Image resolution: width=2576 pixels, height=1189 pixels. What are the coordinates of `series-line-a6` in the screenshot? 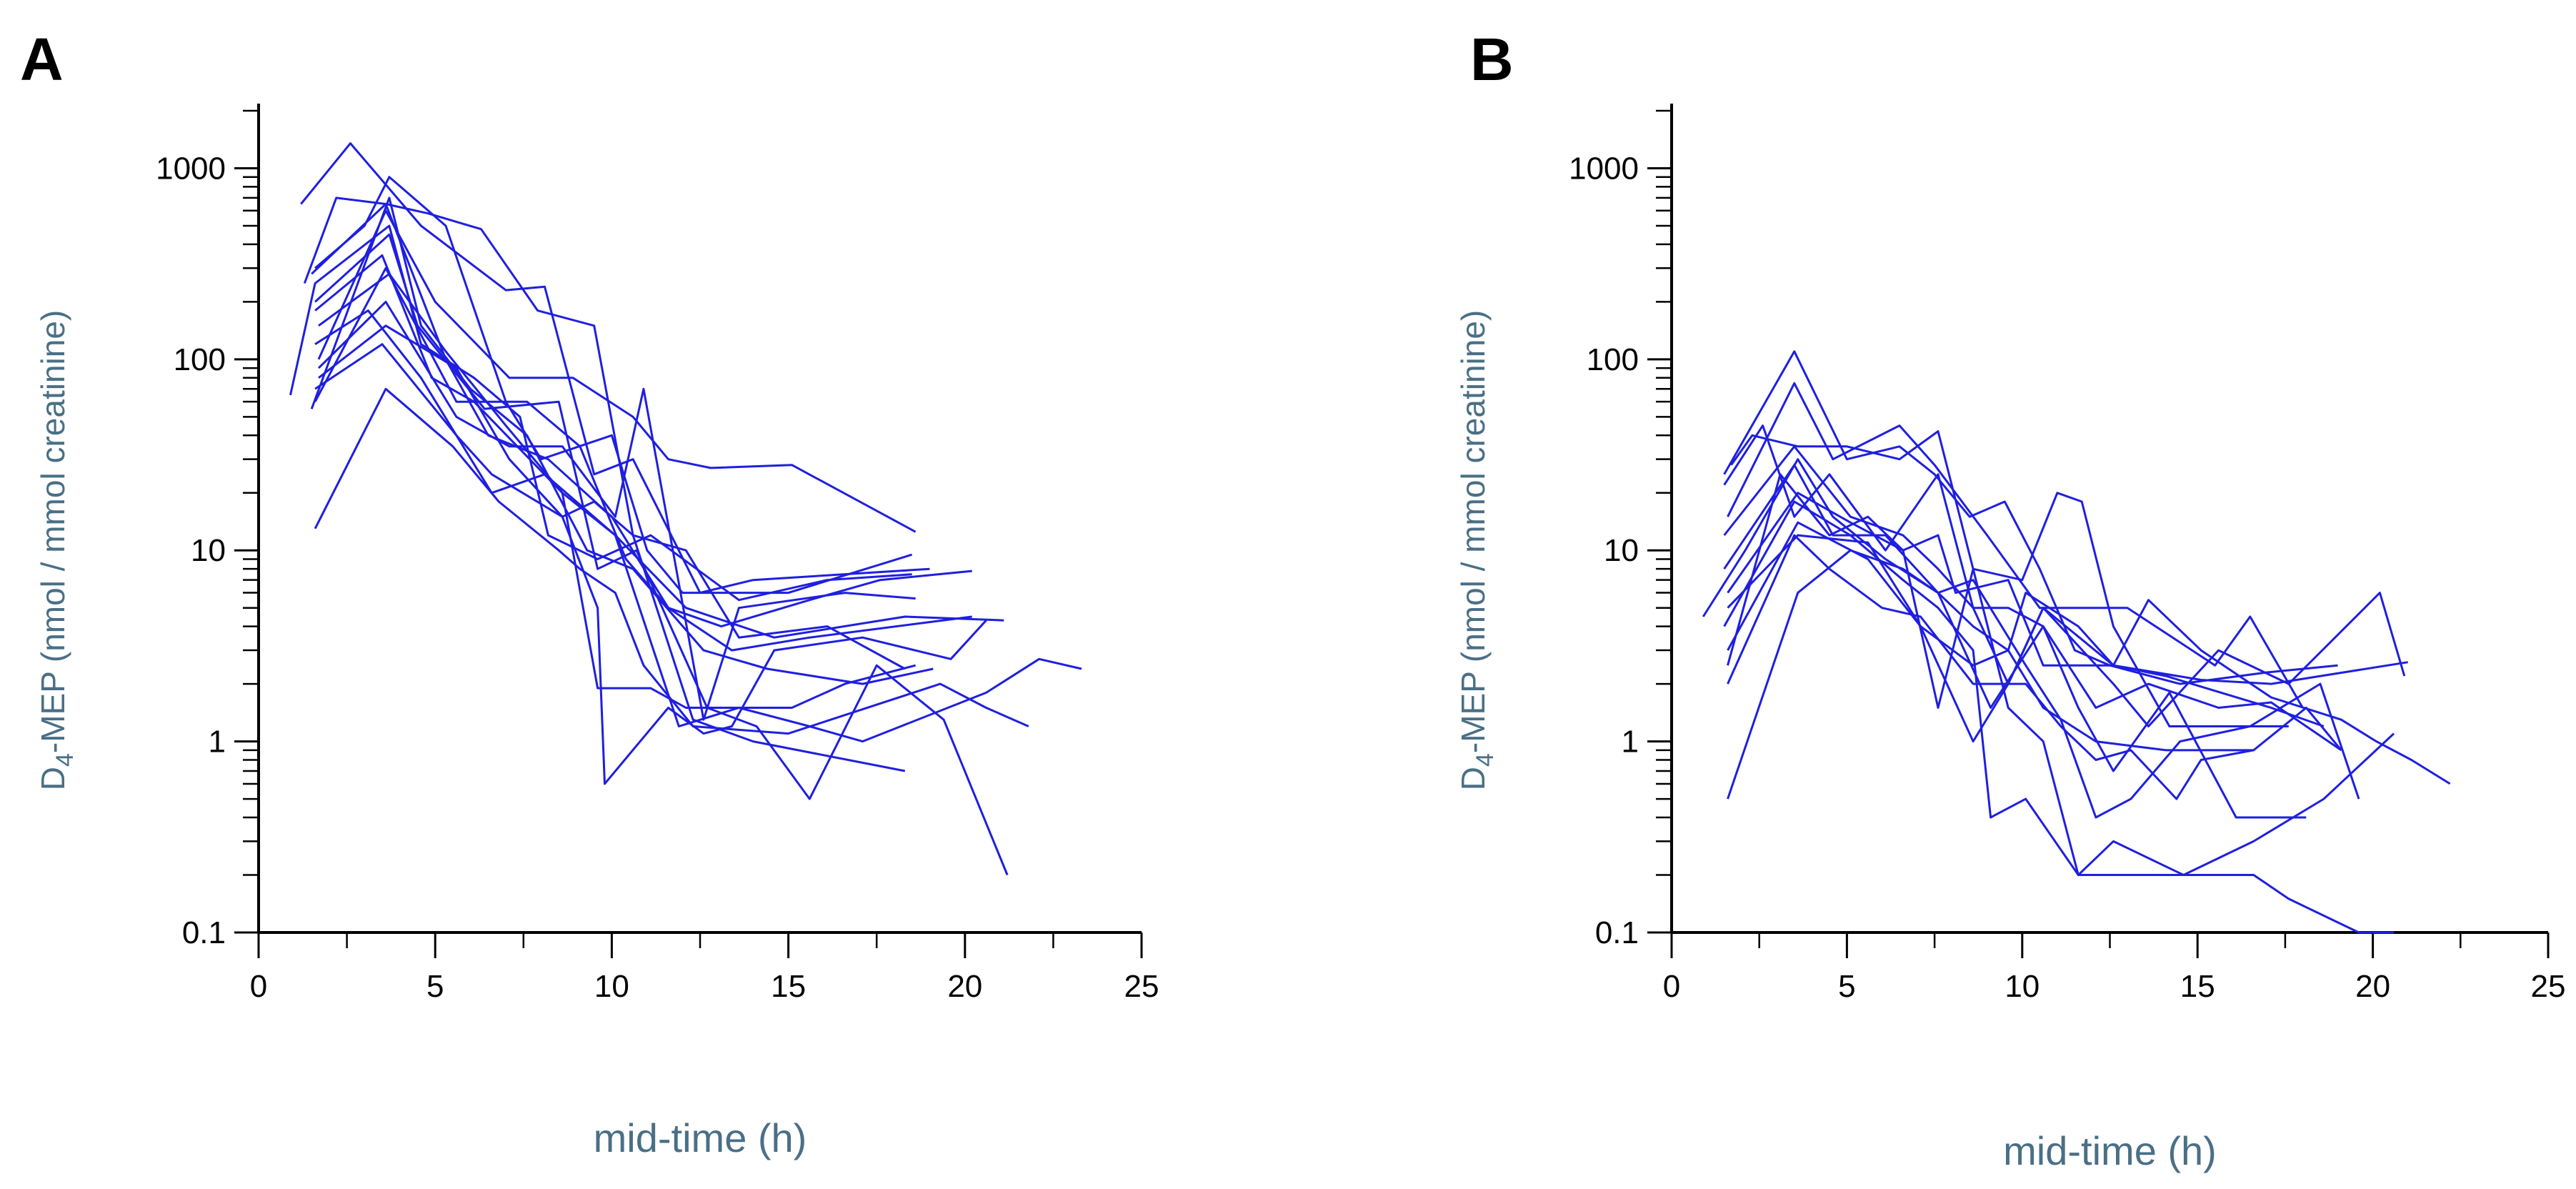 It's located at (659, 446).